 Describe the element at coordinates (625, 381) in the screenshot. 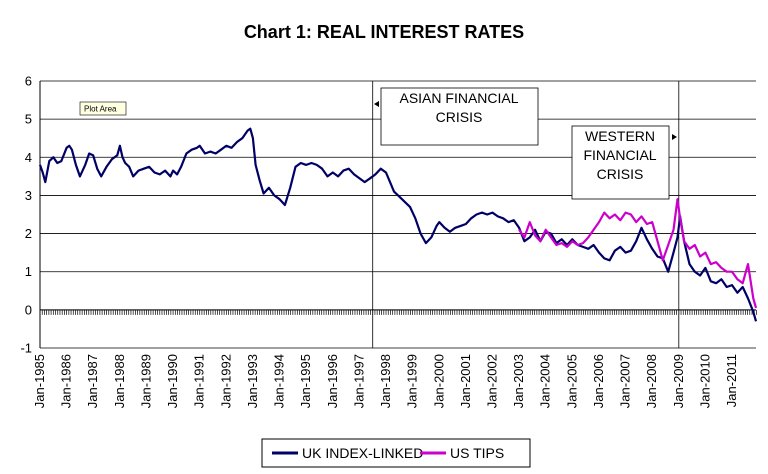

I see `x-tick-label: Jan-2007` at that location.